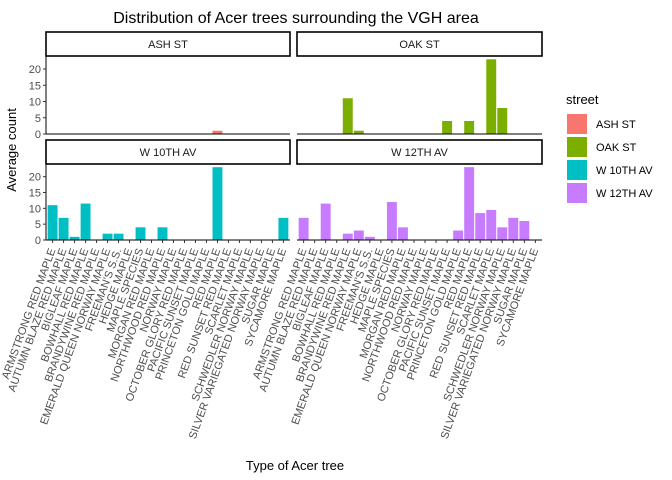  What do you see at coordinates (162, 233) in the screenshot?
I see `bar-northwood-red-maple` at bounding box center [162, 233].